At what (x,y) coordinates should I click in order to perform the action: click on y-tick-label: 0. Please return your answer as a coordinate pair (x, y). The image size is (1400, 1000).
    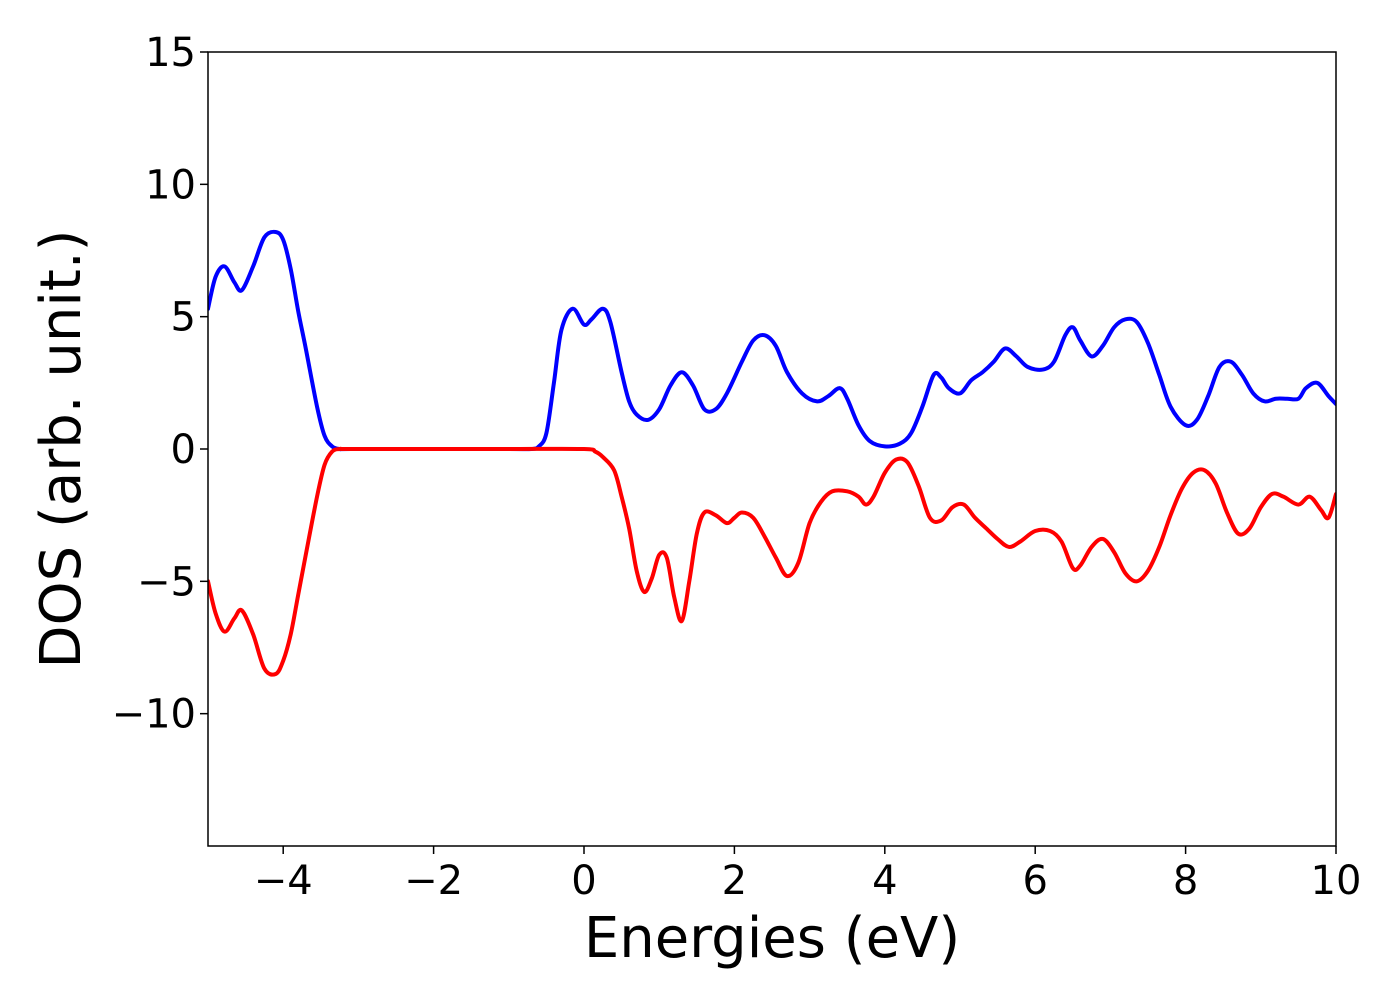
    Looking at the image, I should click on (183, 450).